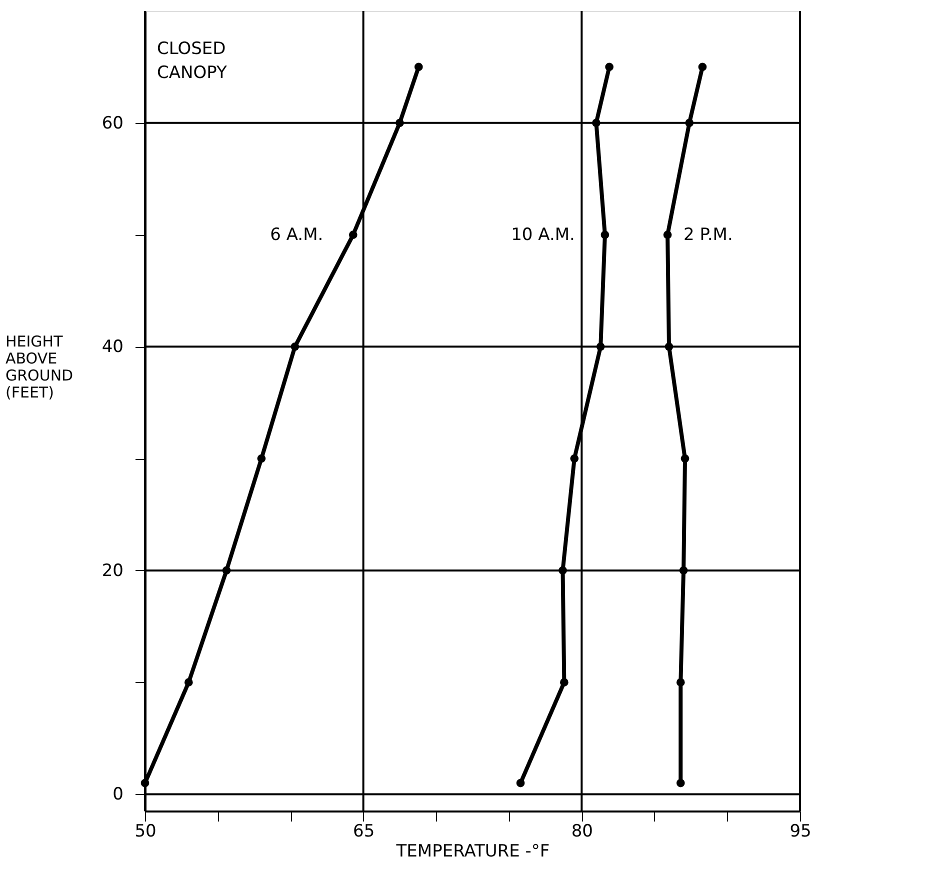  I want to click on x-tick-label: 80, so click(582, 832).